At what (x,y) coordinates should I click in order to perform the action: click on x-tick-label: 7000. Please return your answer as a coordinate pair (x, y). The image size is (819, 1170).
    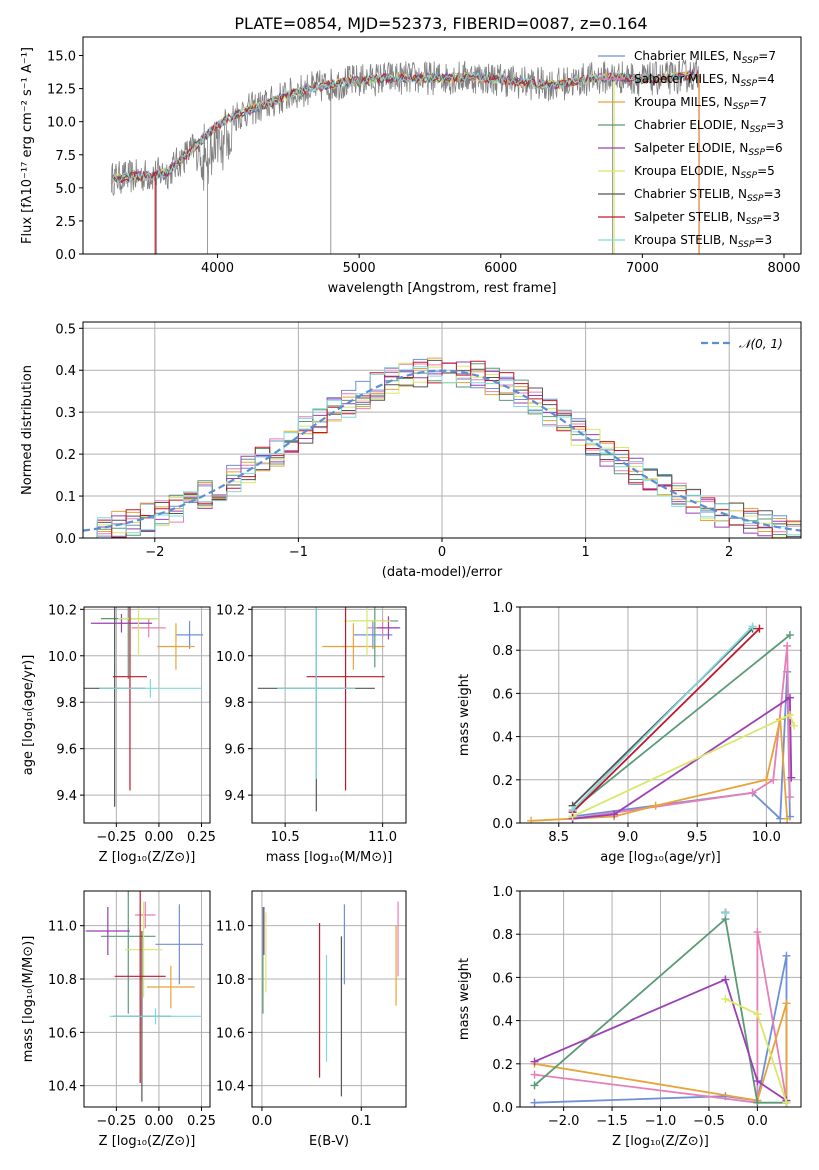
    Looking at the image, I should click on (642, 268).